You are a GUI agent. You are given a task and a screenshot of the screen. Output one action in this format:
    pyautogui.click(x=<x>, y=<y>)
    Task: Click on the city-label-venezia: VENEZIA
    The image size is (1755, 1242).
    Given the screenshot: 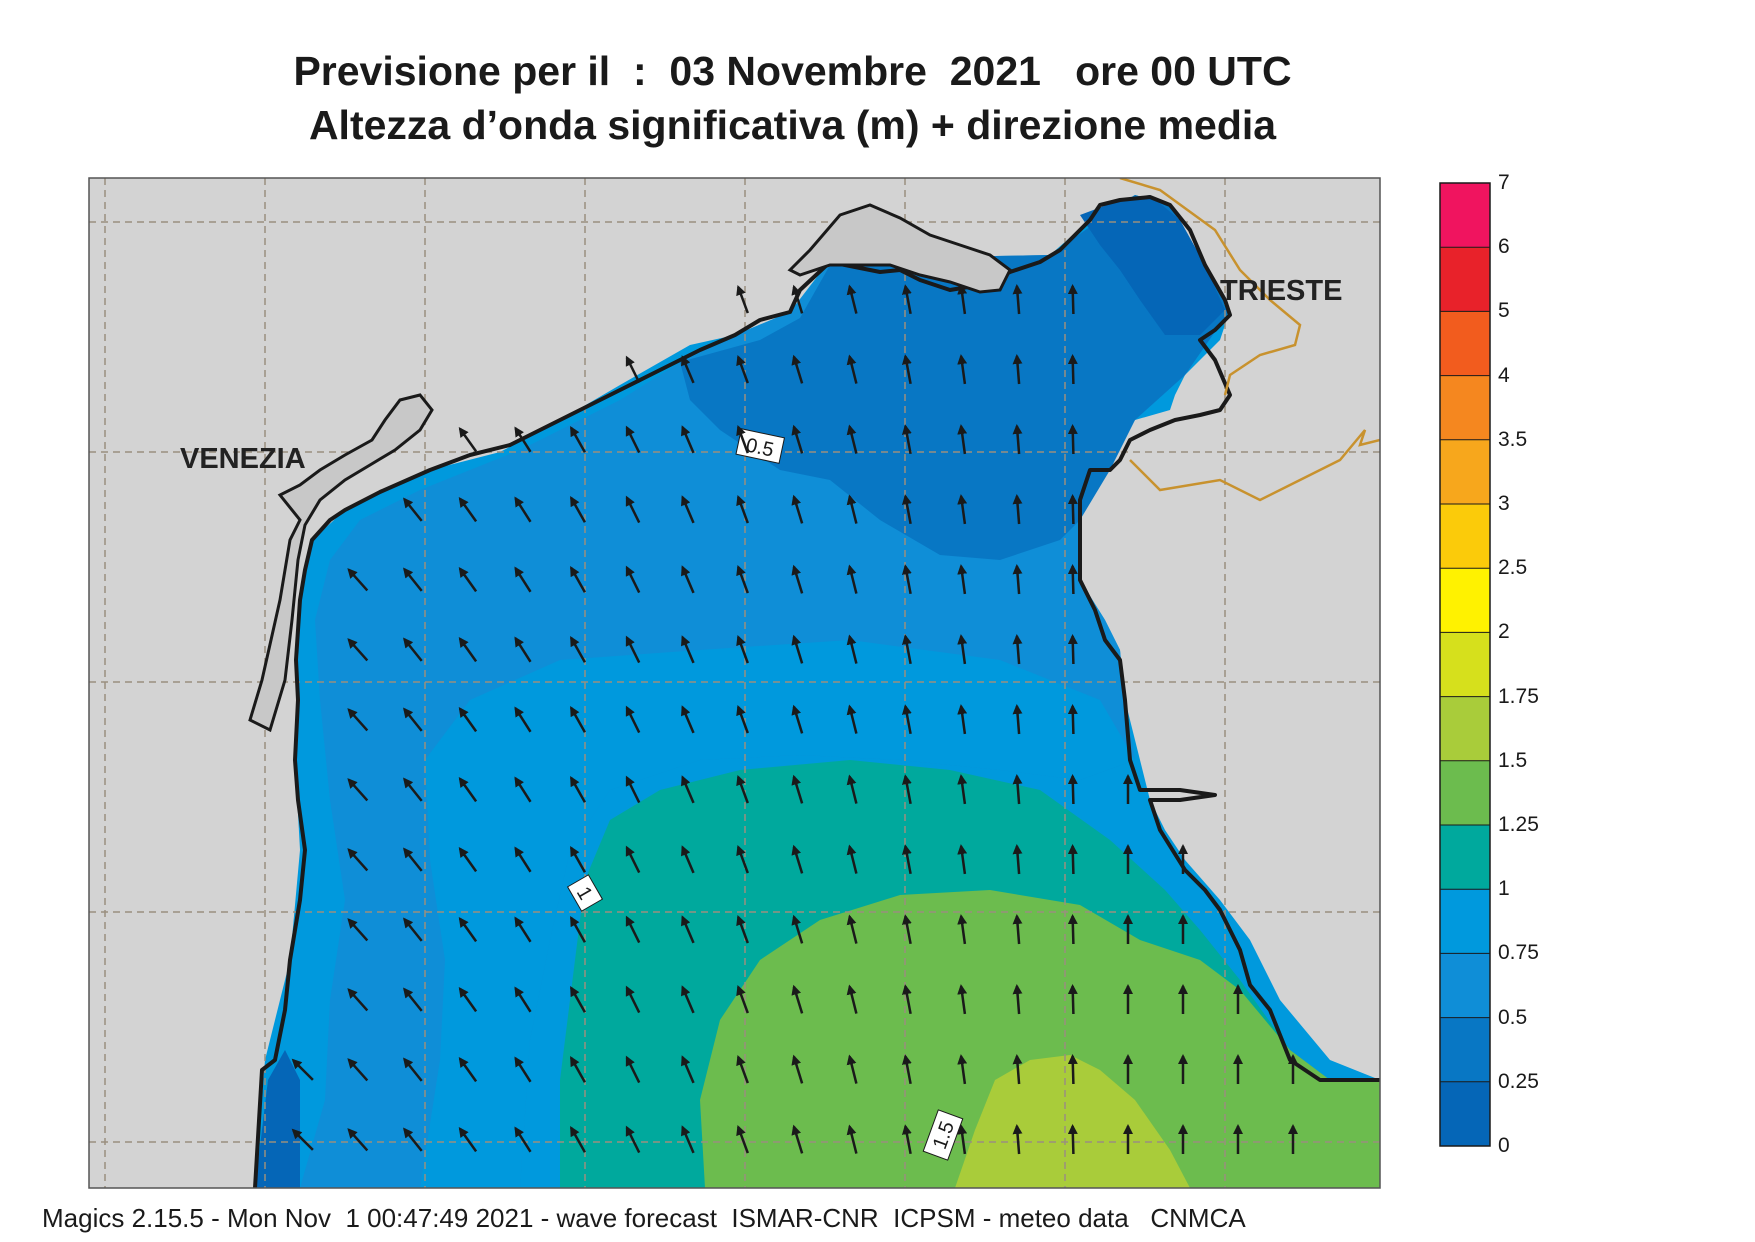 What is the action you would take?
    pyautogui.click(x=243, y=459)
    